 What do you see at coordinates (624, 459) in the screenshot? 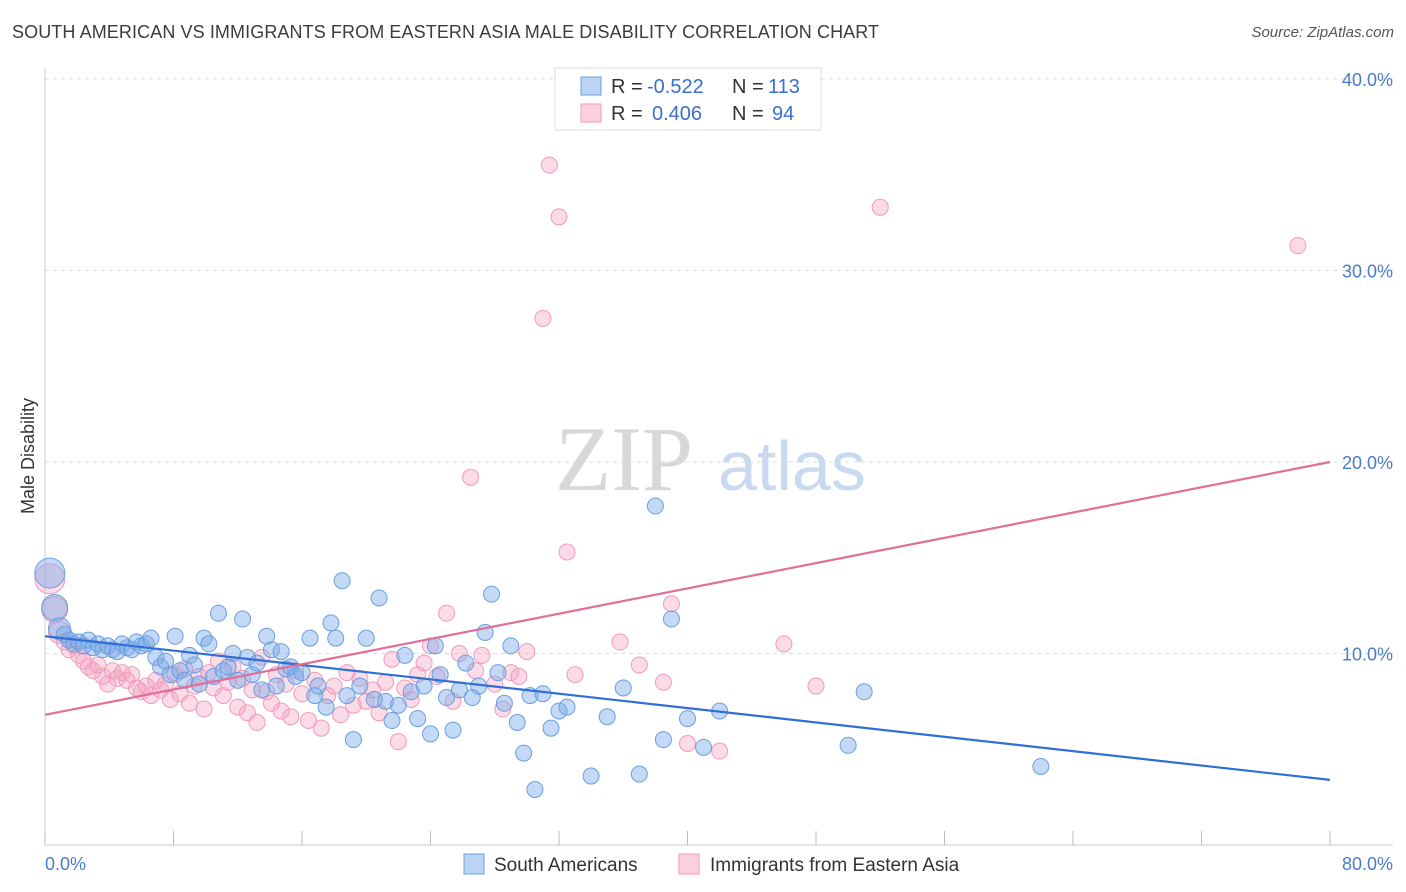
I see `watermark-zip: ZIP` at bounding box center [624, 459].